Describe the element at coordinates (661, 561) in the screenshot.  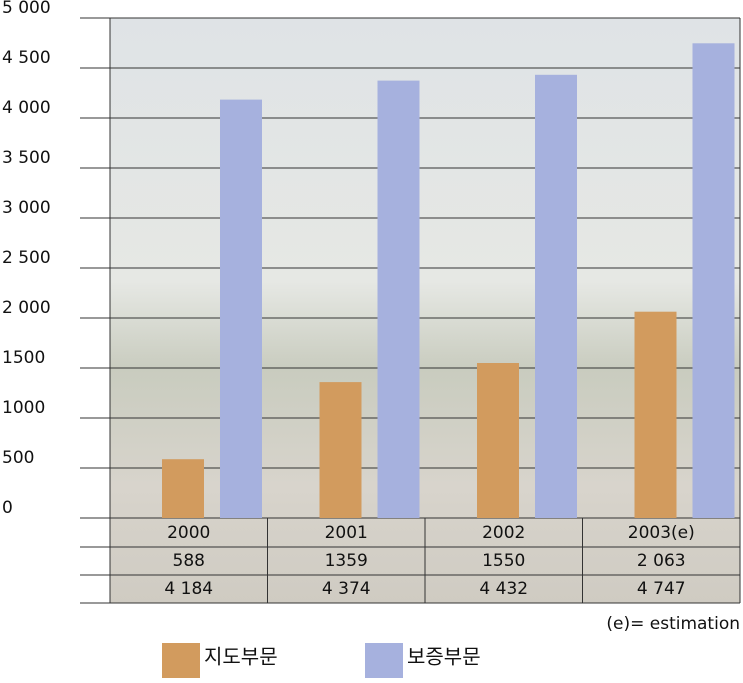
I see `table-value: 2 063` at that location.